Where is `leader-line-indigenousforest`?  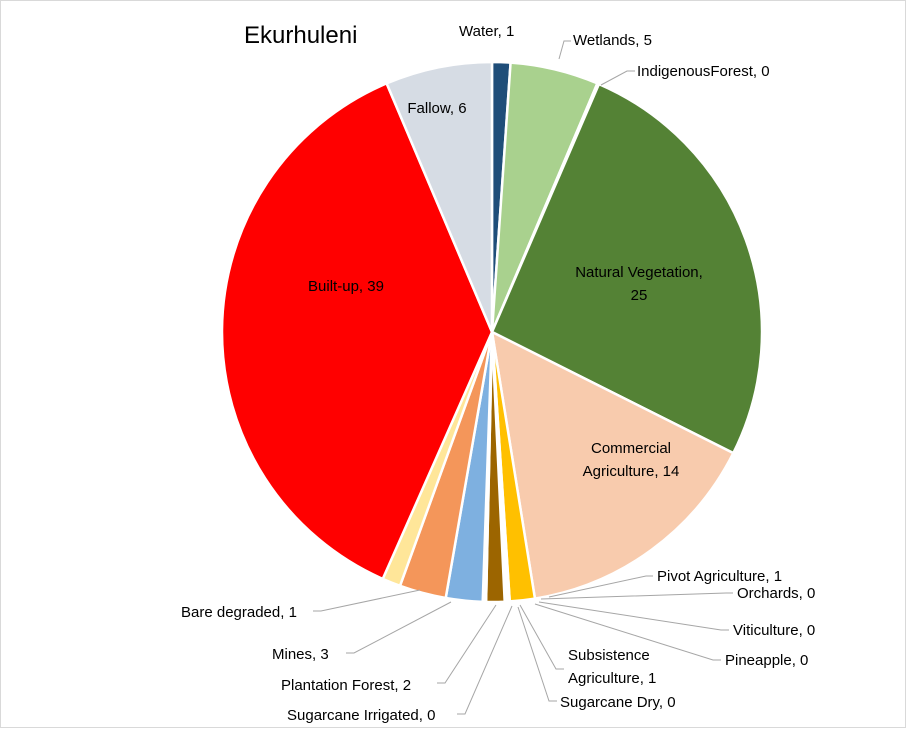
leader-line-indigenousforest is located at coordinates (617, 78).